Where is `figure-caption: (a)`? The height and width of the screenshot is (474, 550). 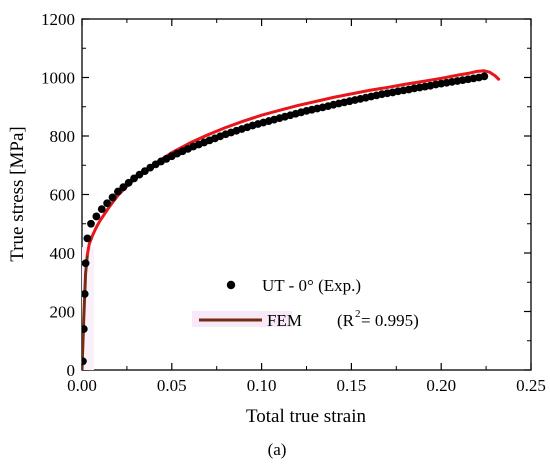
figure-caption: (a) is located at coordinates (277, 449).